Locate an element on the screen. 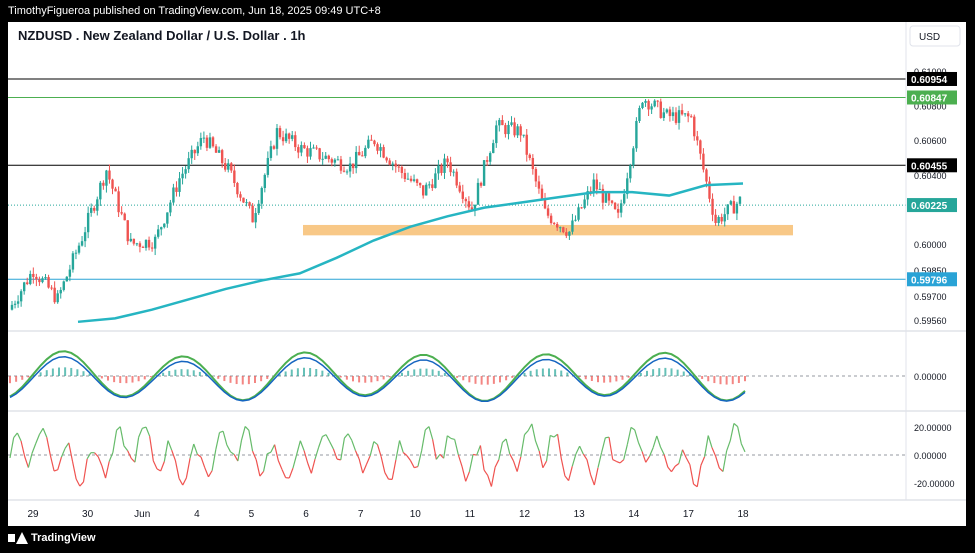  time-tick-label: 4 is located at coordinates (197, 514).